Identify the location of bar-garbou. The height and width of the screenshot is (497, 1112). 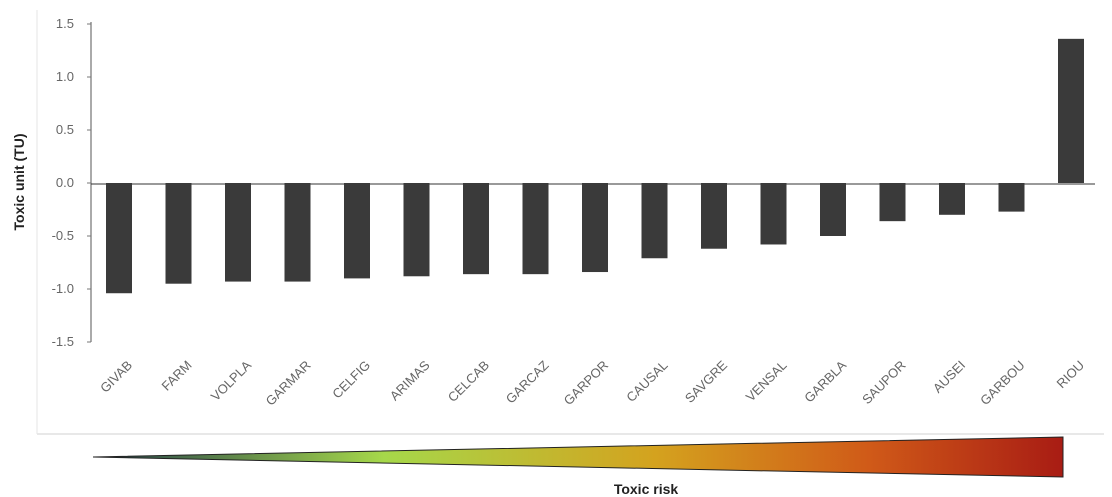
(1011, 197).